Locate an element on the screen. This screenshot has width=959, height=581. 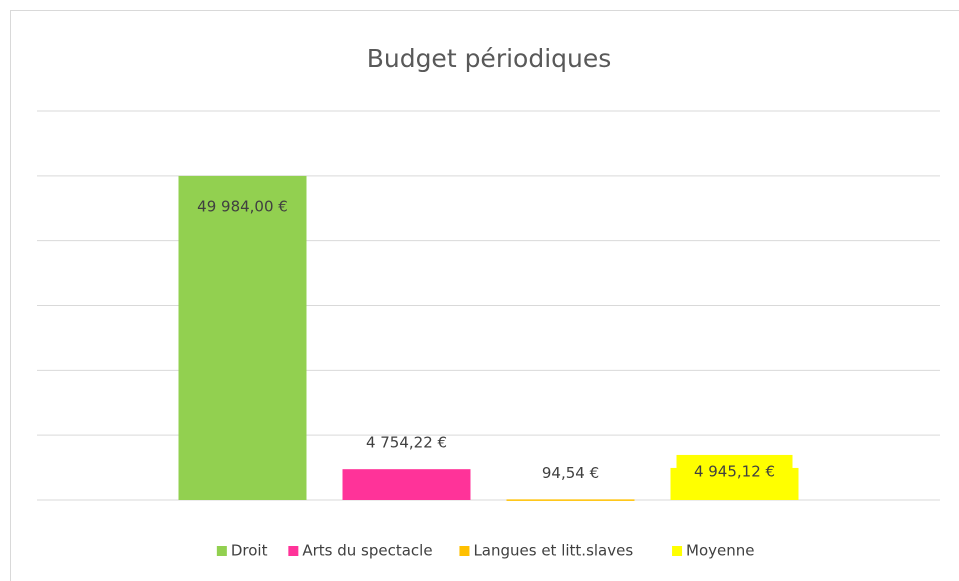
data-label-highlight is located at coordinates (734, 471).